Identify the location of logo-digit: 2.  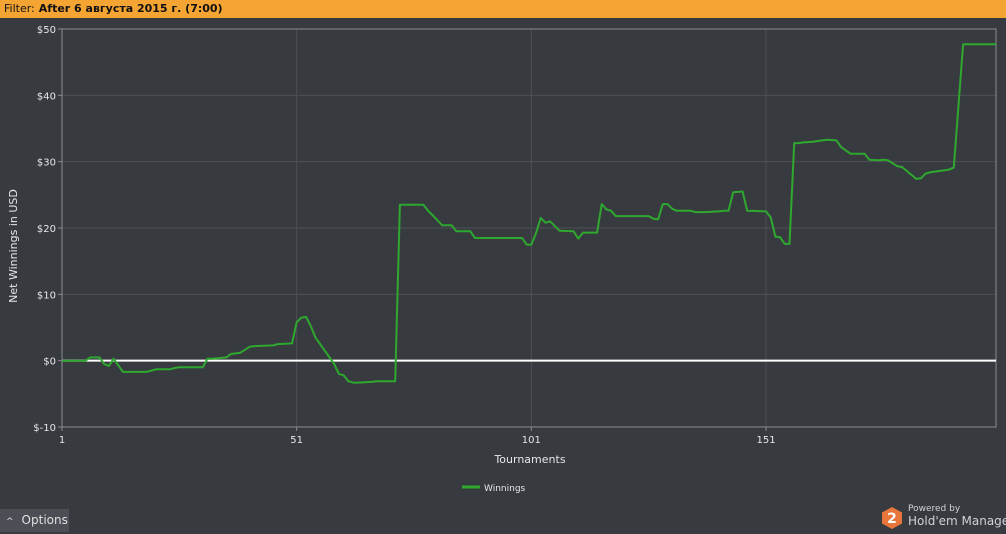
(892, 519).